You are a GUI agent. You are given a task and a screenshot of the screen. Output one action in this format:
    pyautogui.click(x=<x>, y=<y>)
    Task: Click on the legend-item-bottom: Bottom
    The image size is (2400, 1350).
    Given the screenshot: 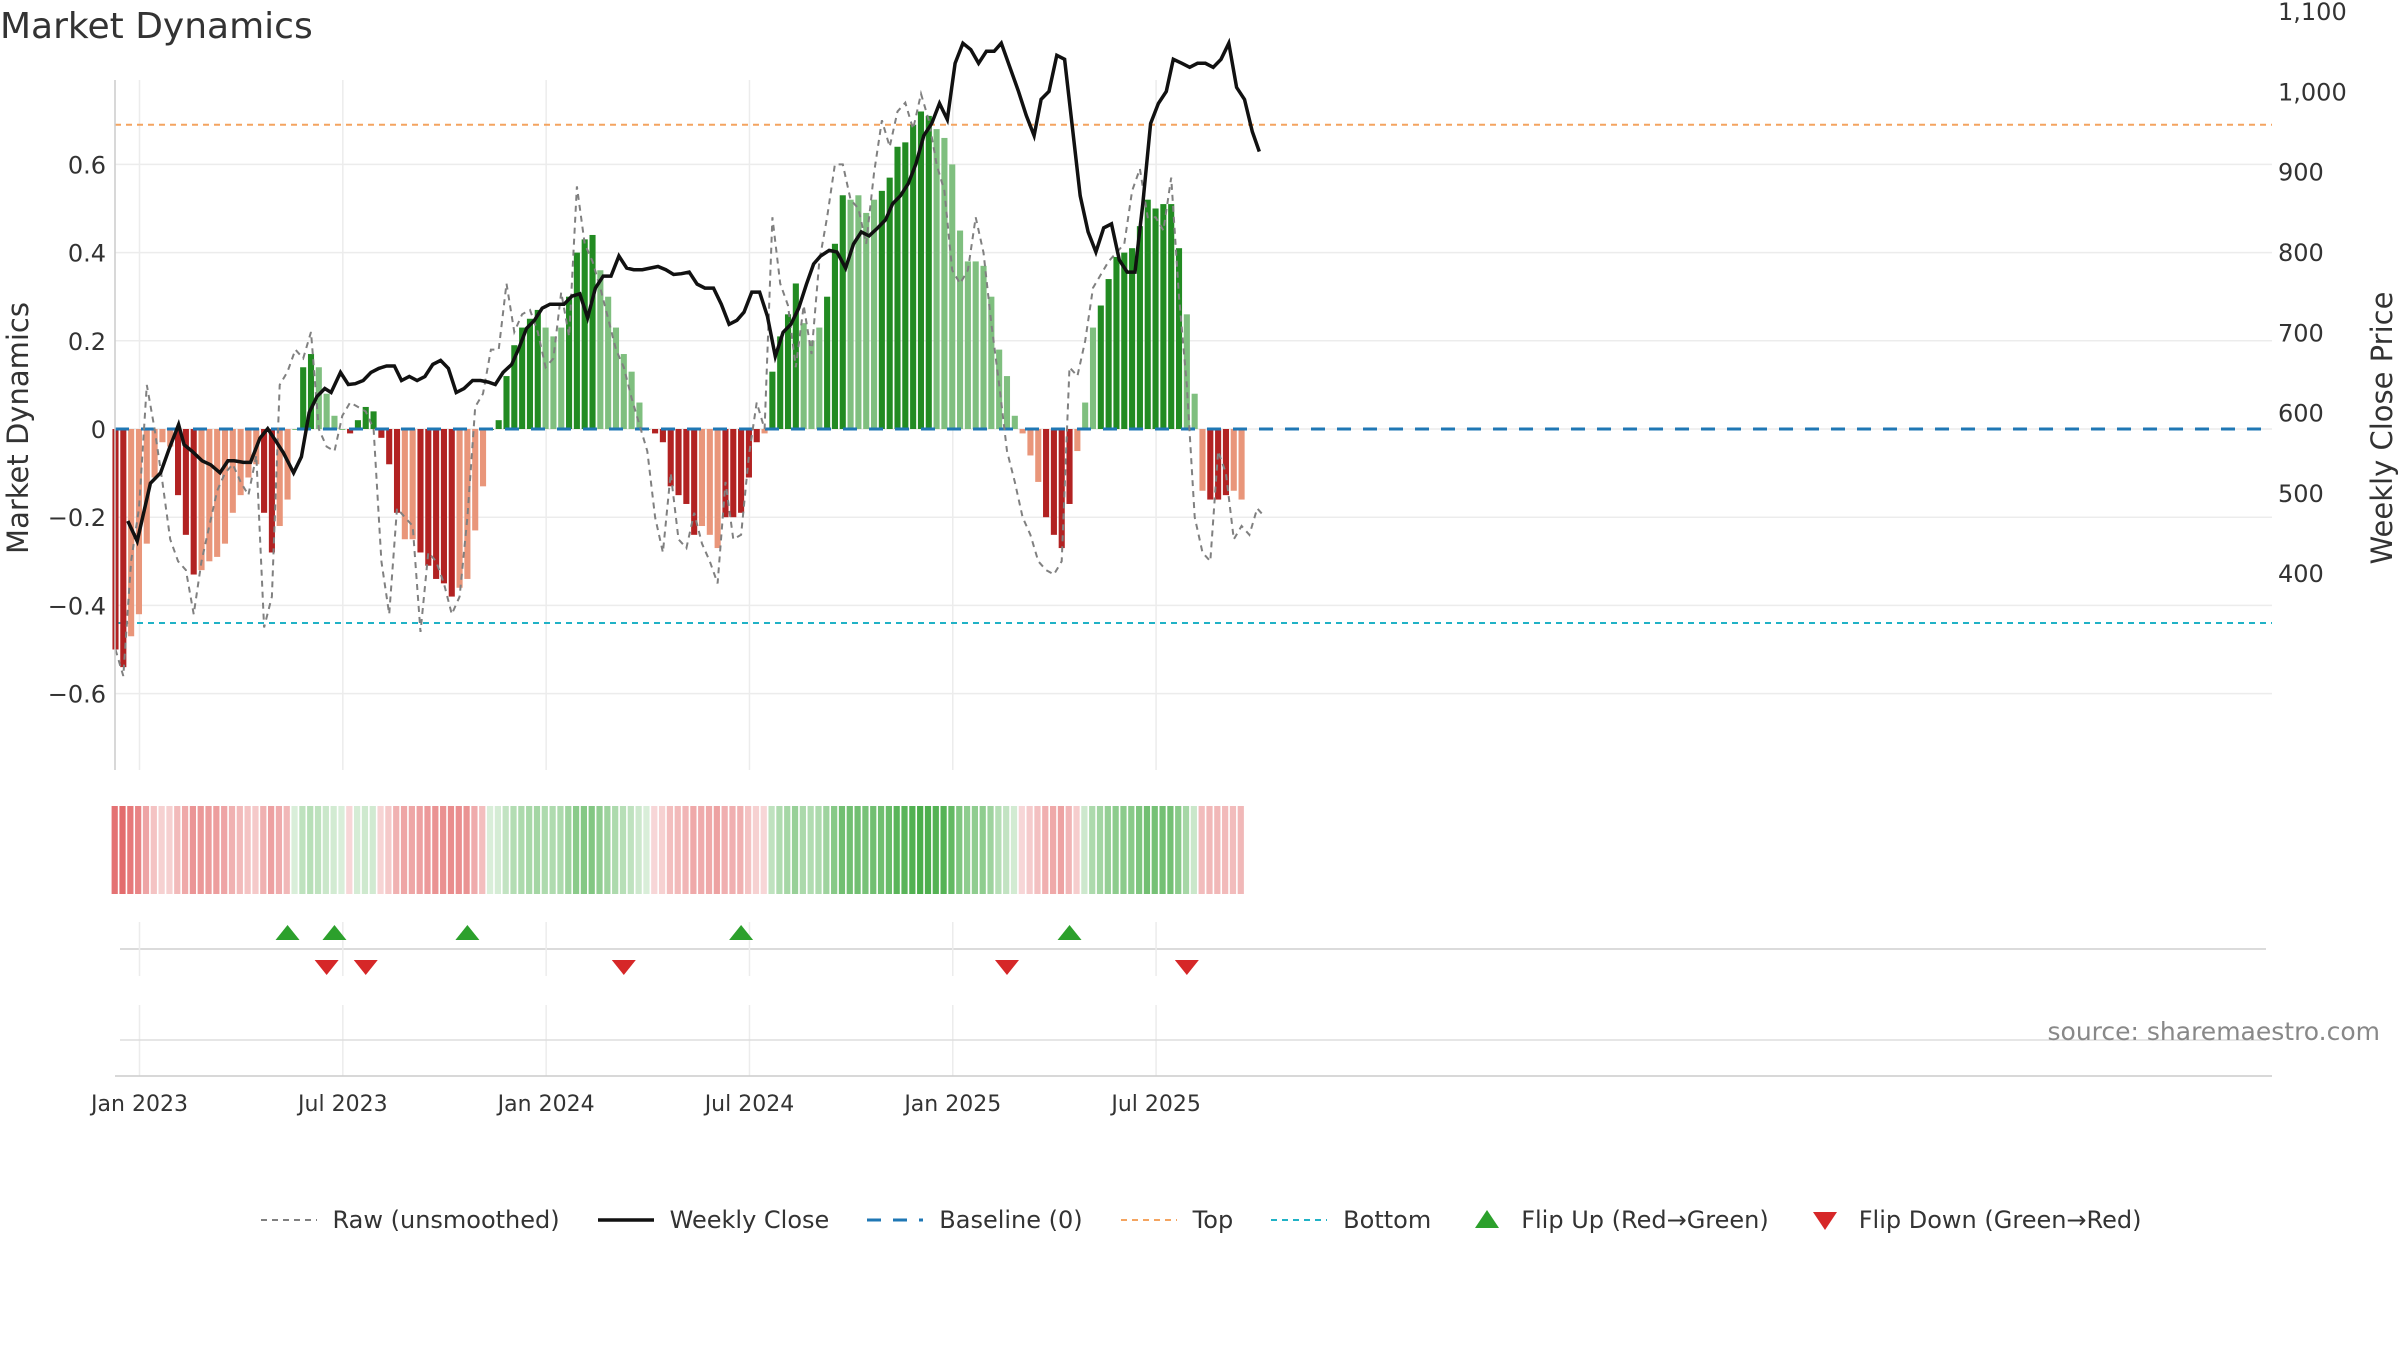 What is the action you would take?
    pyautogui.click(x=1350, y=1220)
    